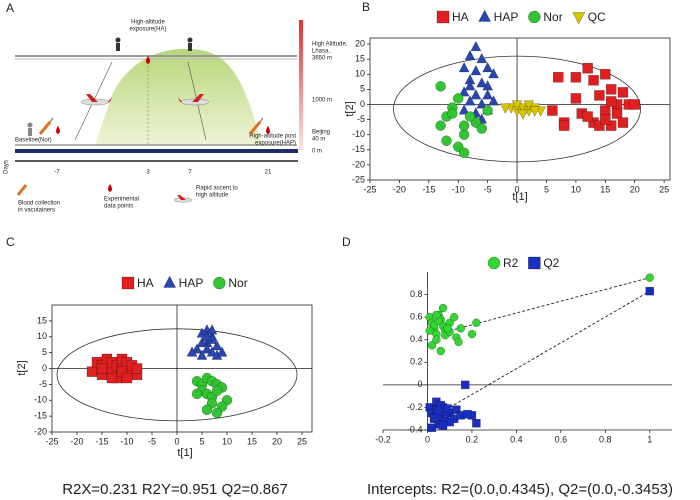  I want to click on y-tick-label: -10, so click(358, 134).